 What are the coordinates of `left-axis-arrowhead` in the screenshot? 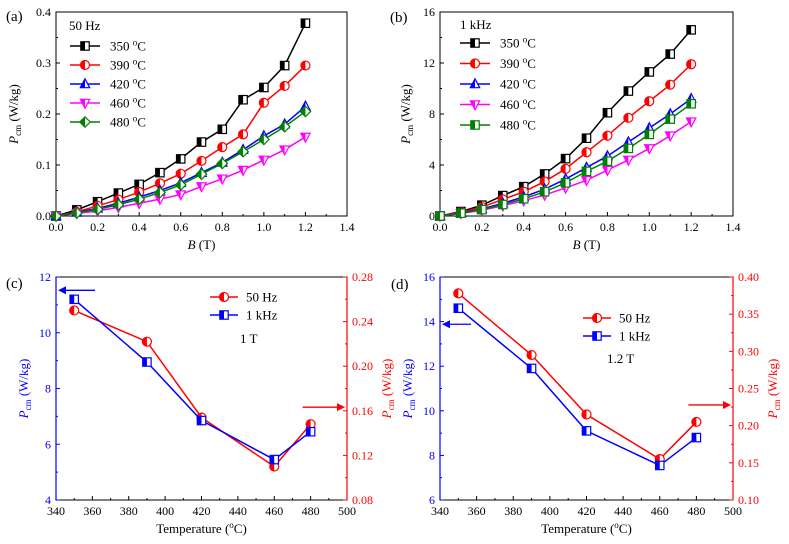 It's located at (446, 324).